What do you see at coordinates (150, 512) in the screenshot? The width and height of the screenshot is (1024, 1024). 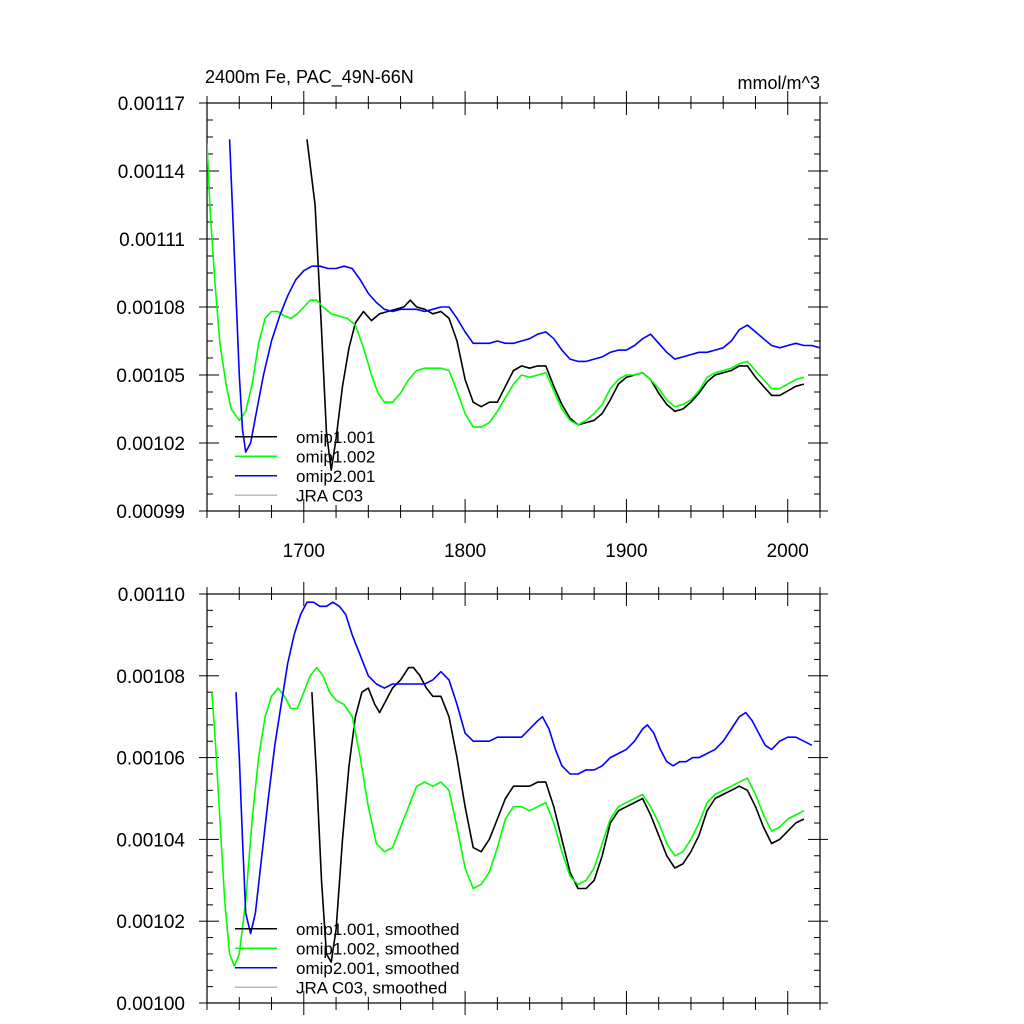 I see `y-tick-label: 0.00099` at bounding box center [150, 512].